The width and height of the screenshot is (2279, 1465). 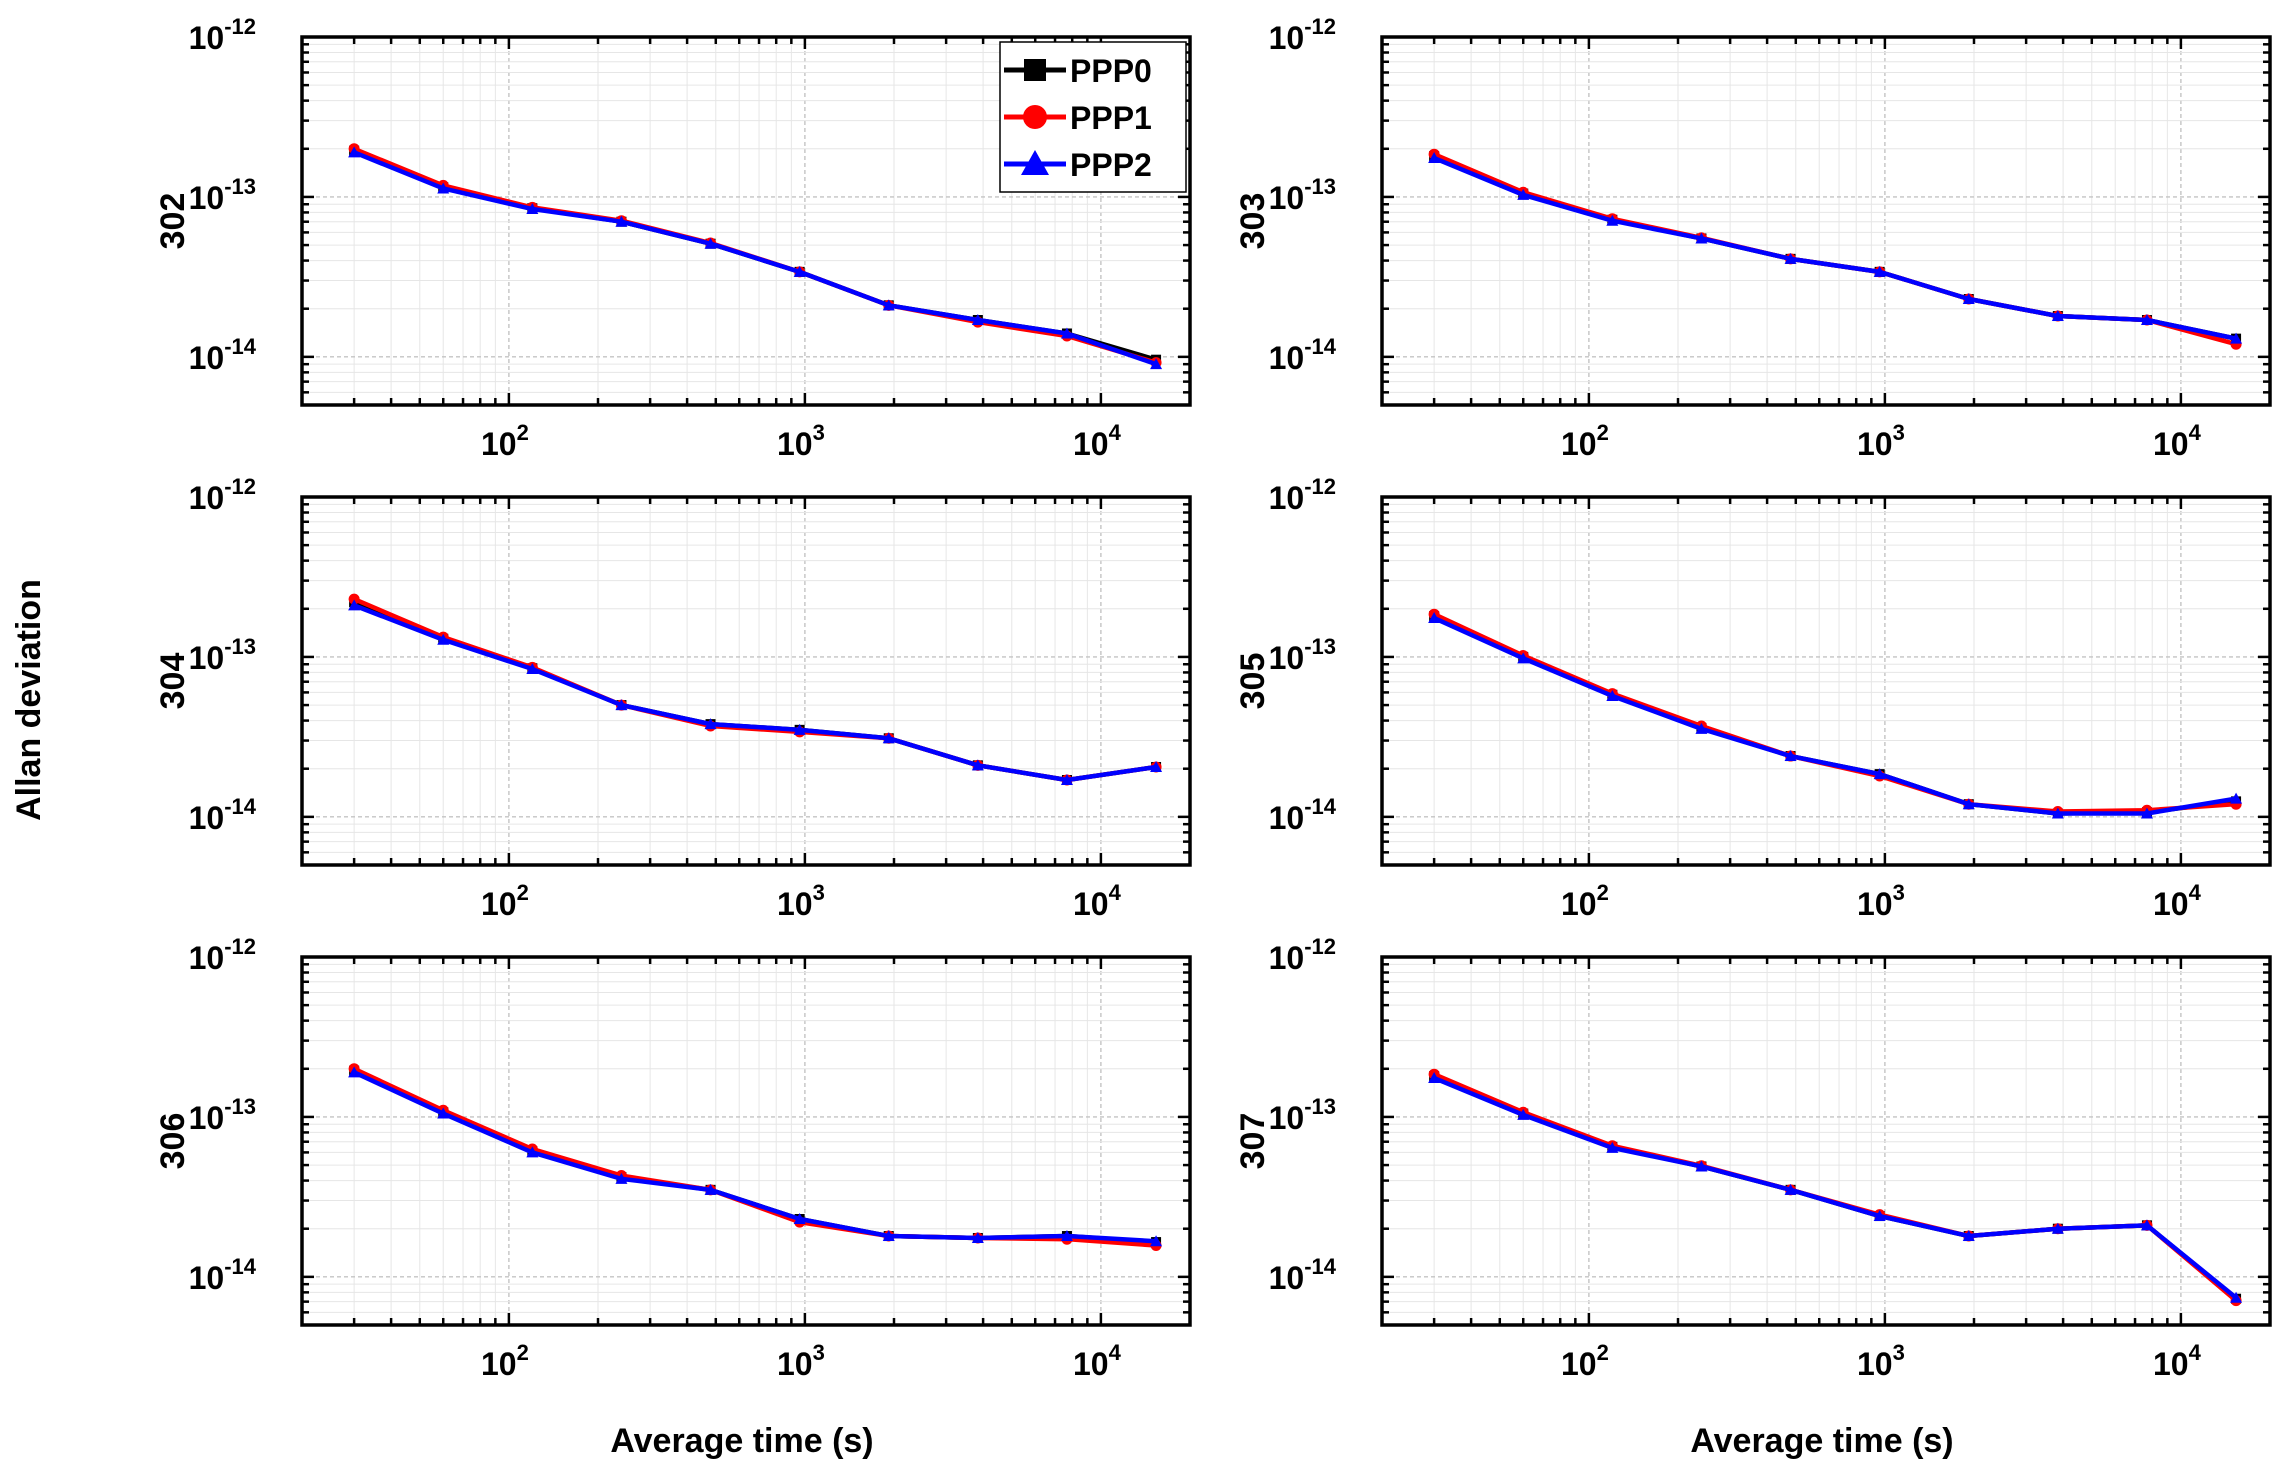 What do you see at coordinates (173, 1141) in the screenshot?
I see `subplot-ylabel: 306` at bounding box center [173, 1141].